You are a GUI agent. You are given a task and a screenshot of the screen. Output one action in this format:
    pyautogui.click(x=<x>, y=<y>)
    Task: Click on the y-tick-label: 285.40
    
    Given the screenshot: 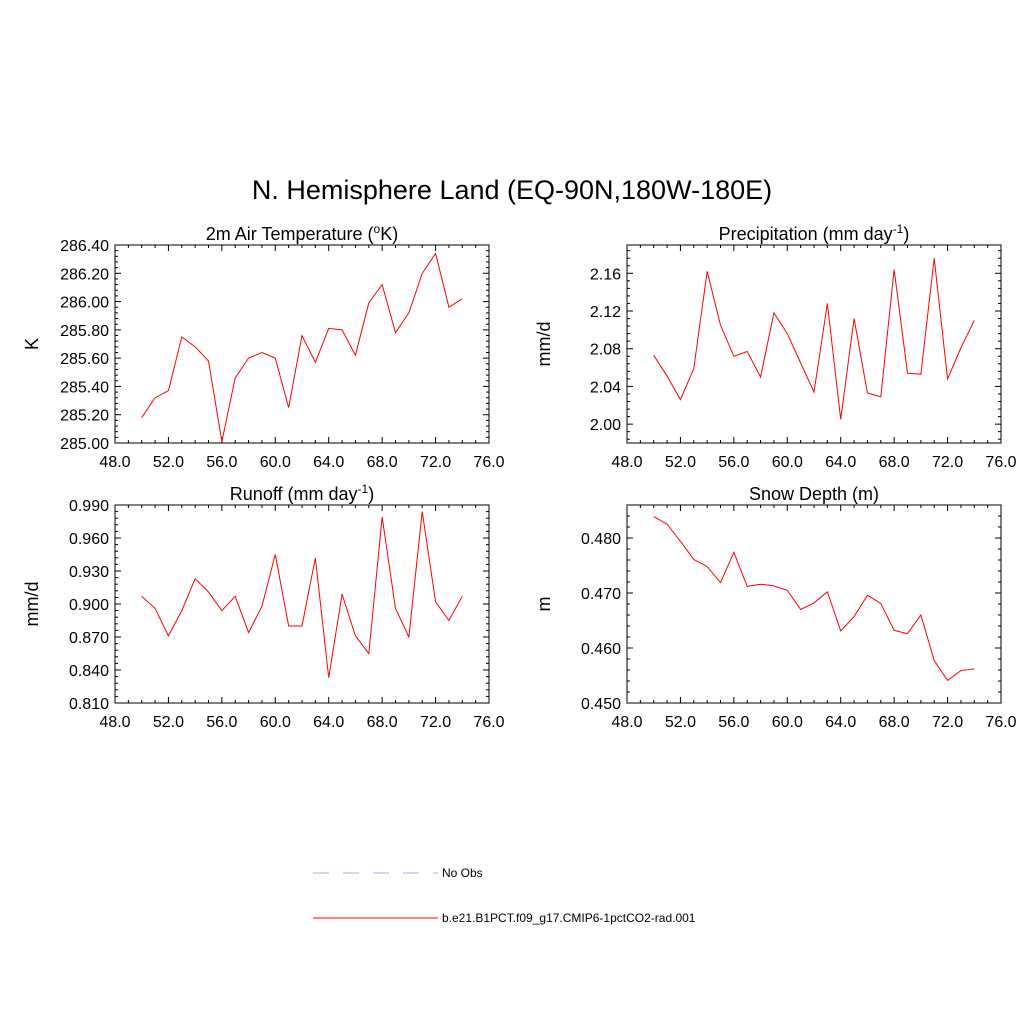 What is the action you would take?
    pyautogui.click(x=84, y=387)
    